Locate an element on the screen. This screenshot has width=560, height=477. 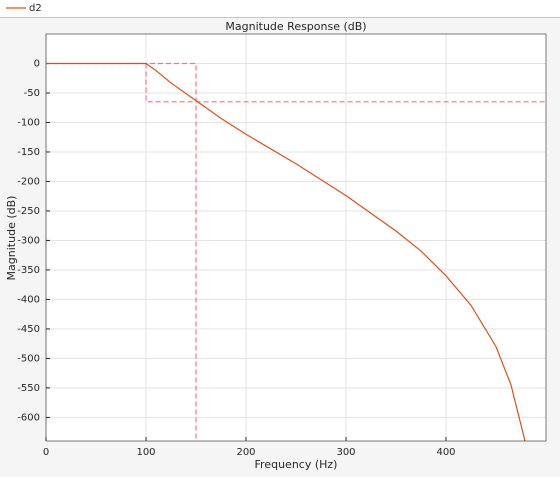
y-tick-label: -50 is located at coordinates (32, 93).